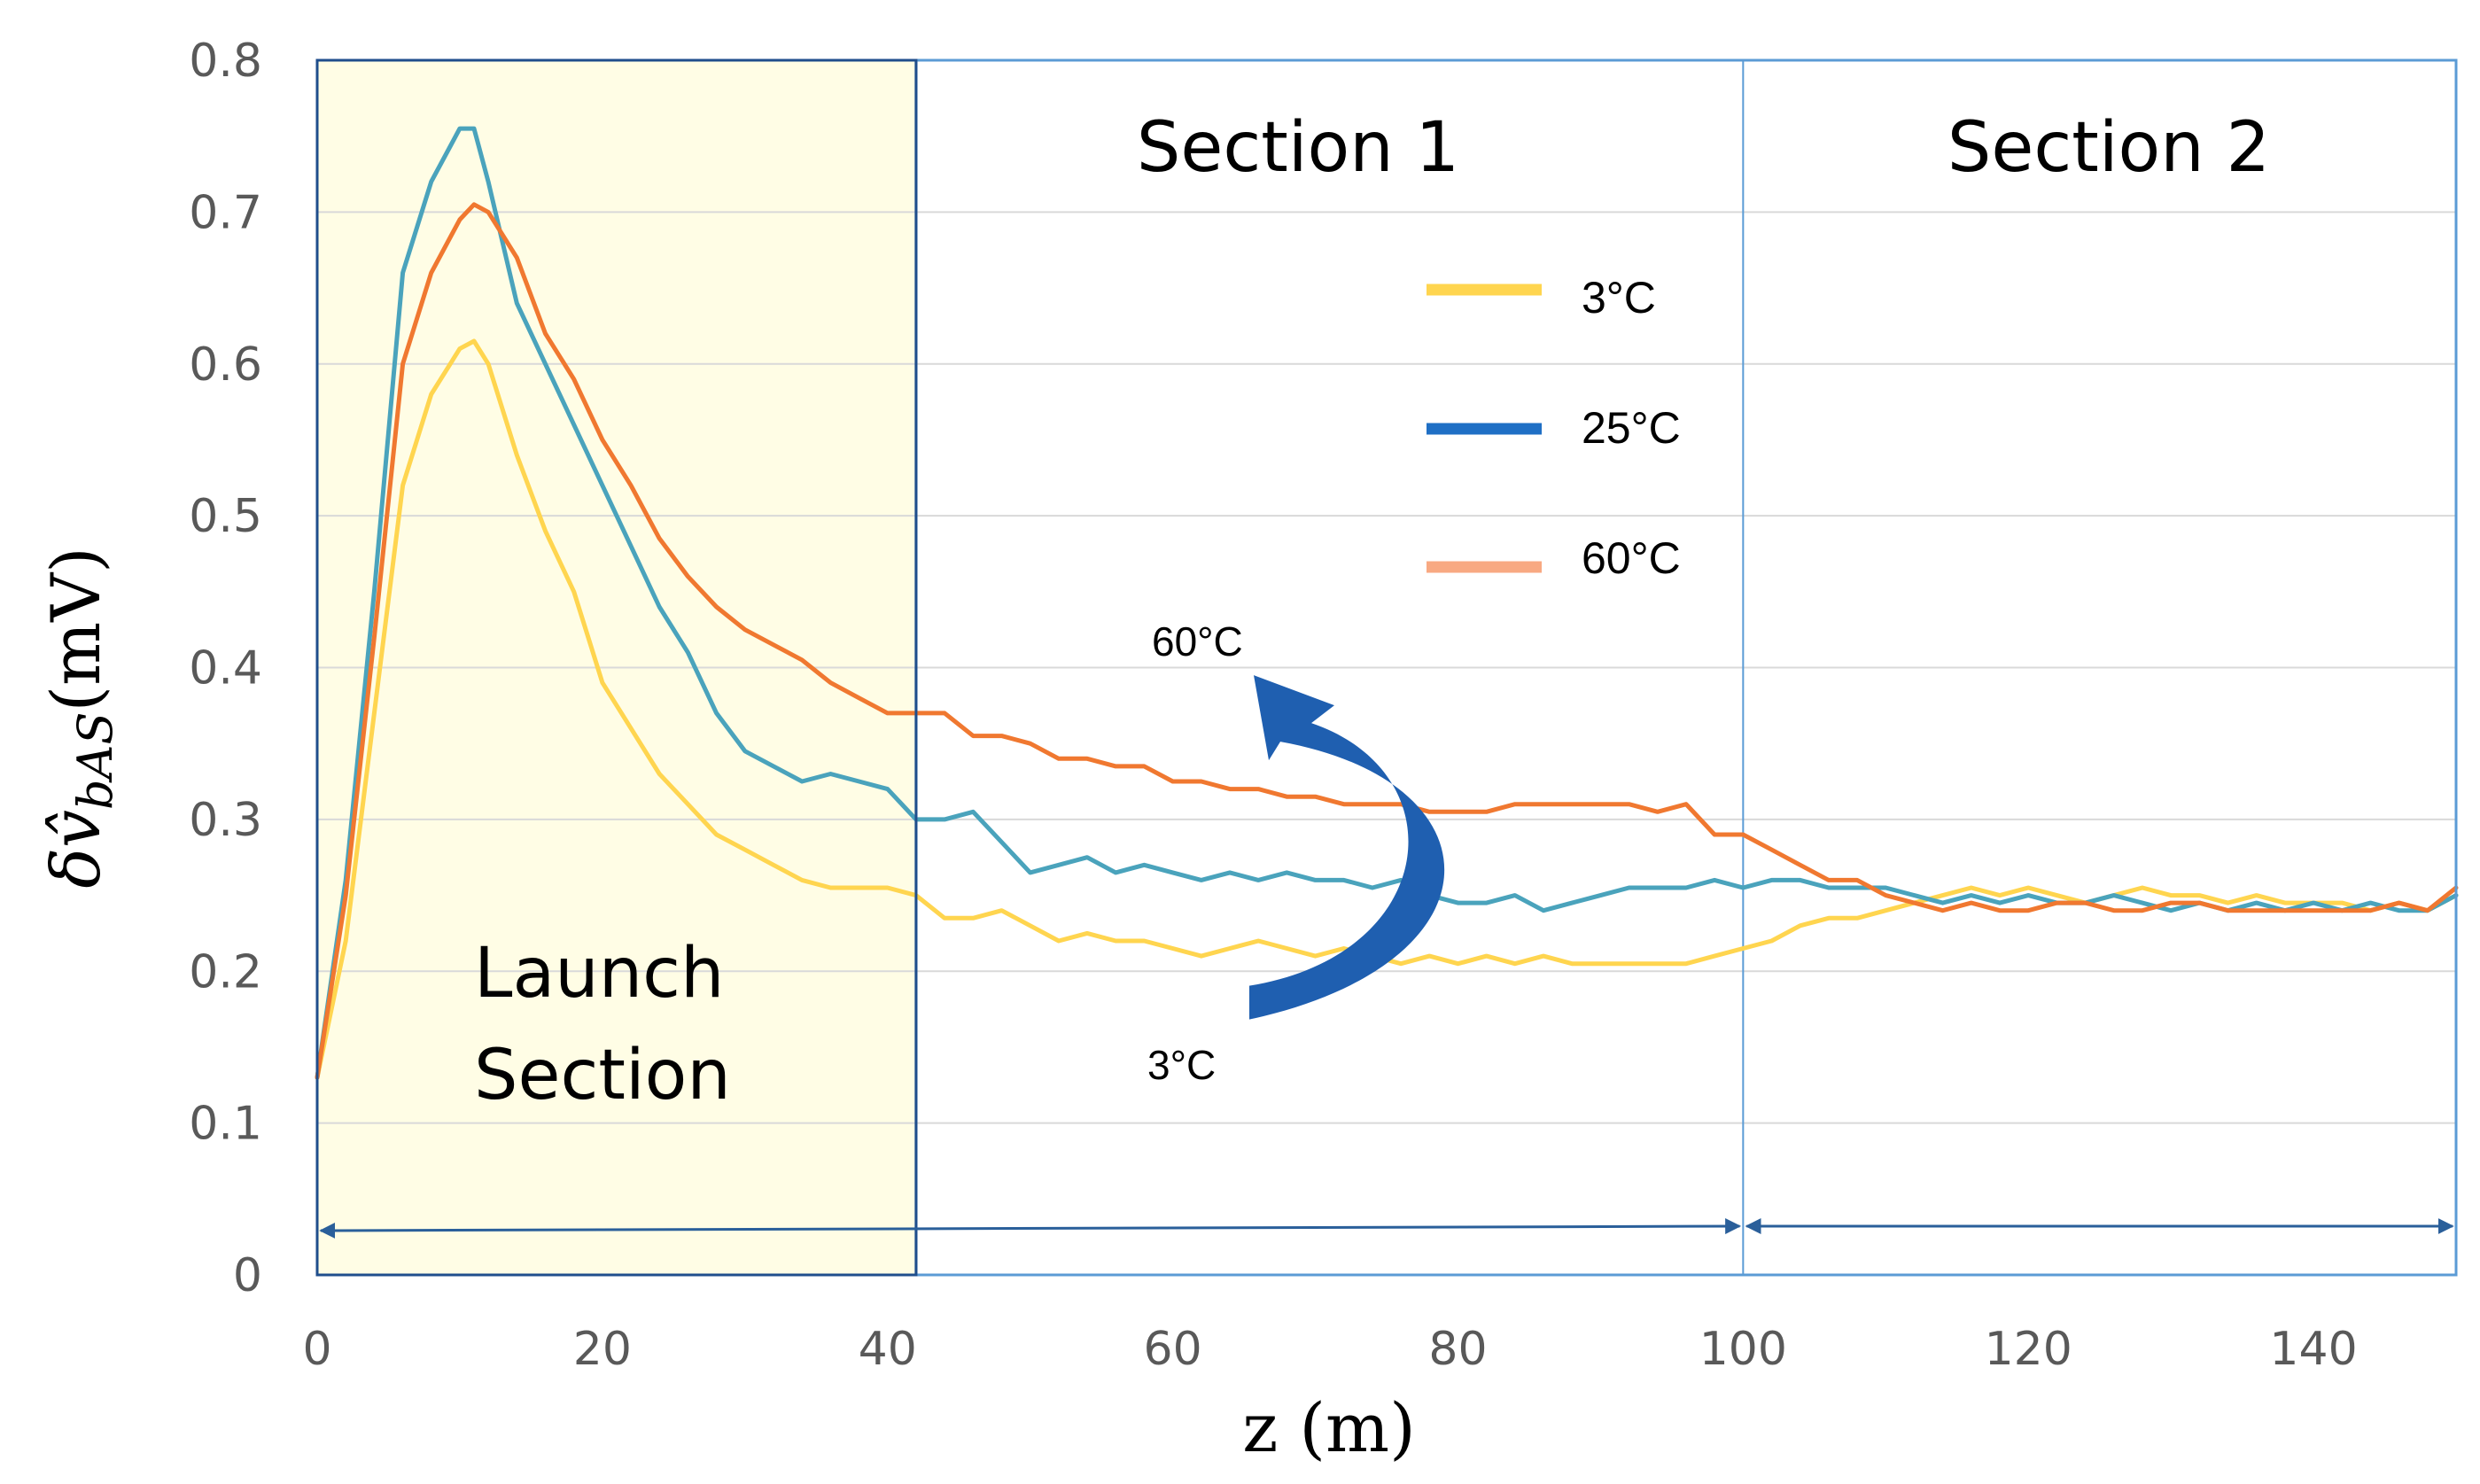 Image resolution: width=2480 pixels, height=1484 pixels. I want to click on section-label-2: Section 2, so click(2108, 148).